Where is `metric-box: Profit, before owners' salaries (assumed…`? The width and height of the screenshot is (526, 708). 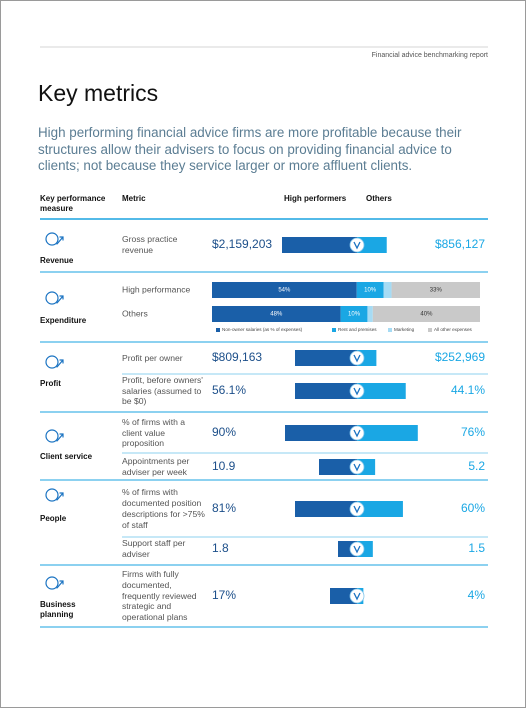 metric-box: Profit, before owners' salaries (assumed… is located at coordinates (164, 391).